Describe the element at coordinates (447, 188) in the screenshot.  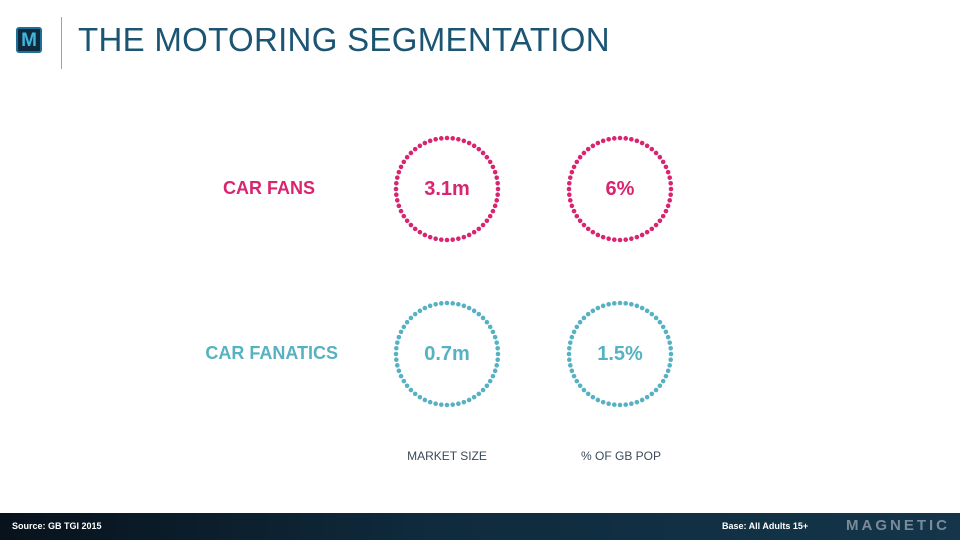
I see `car-fans-market-size-value: 3.1m` at that location.